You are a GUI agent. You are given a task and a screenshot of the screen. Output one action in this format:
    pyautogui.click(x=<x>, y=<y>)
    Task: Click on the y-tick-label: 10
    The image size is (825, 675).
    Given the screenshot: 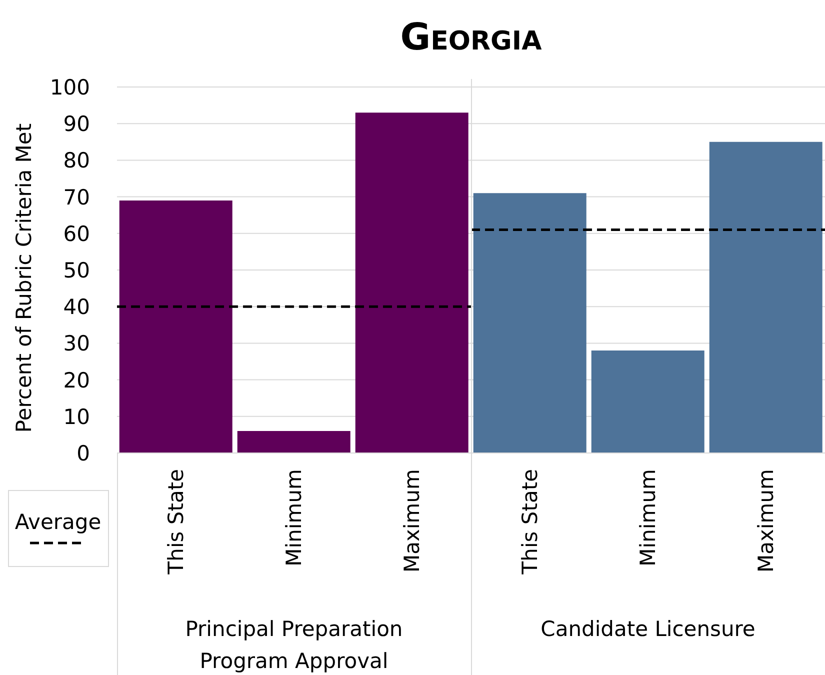 What is the action you would take?
    pyautogui.click(x=76, y=416)
    